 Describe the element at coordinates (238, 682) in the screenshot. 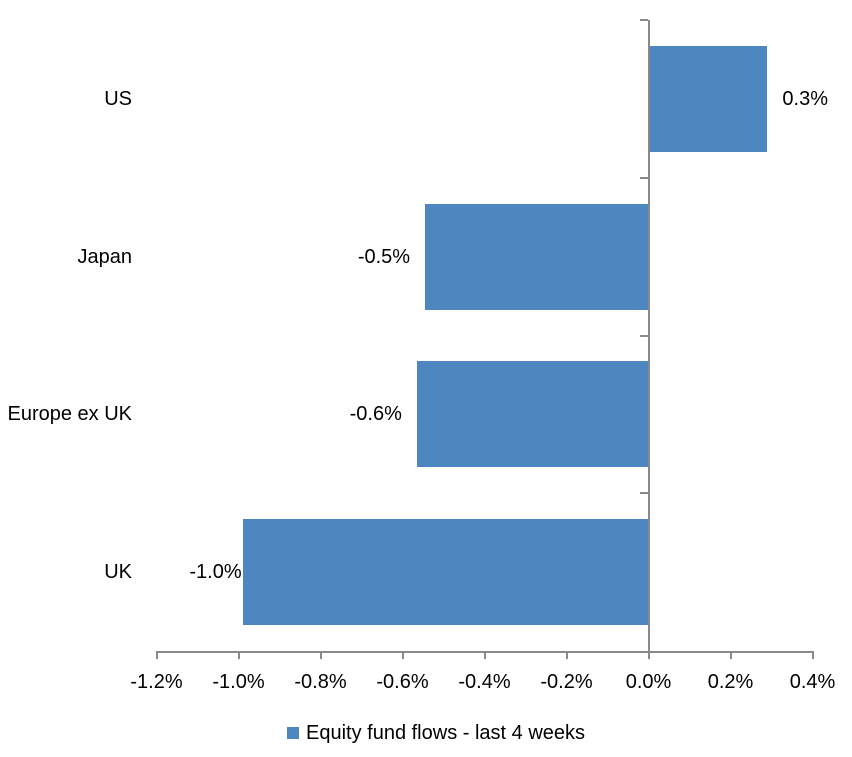

I see `x-tick-label--1-0-: -1.0%` at that location.